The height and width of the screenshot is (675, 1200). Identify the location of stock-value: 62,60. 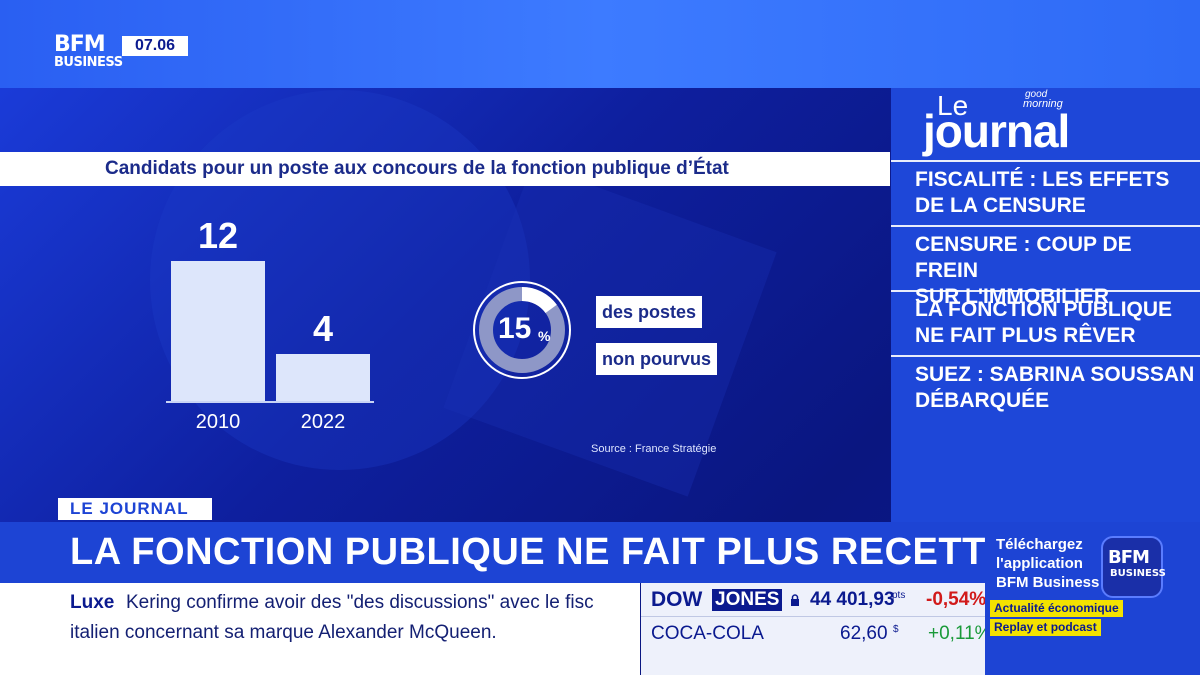
(864, 633).